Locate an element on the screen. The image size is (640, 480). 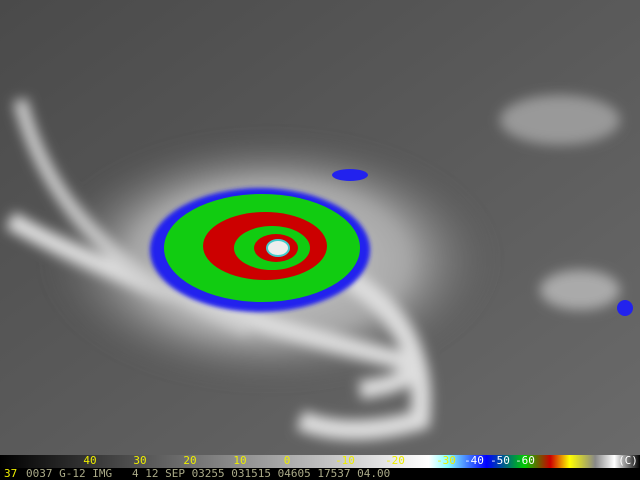
colorbar-label: 40 is located at coordinates (89, 460).